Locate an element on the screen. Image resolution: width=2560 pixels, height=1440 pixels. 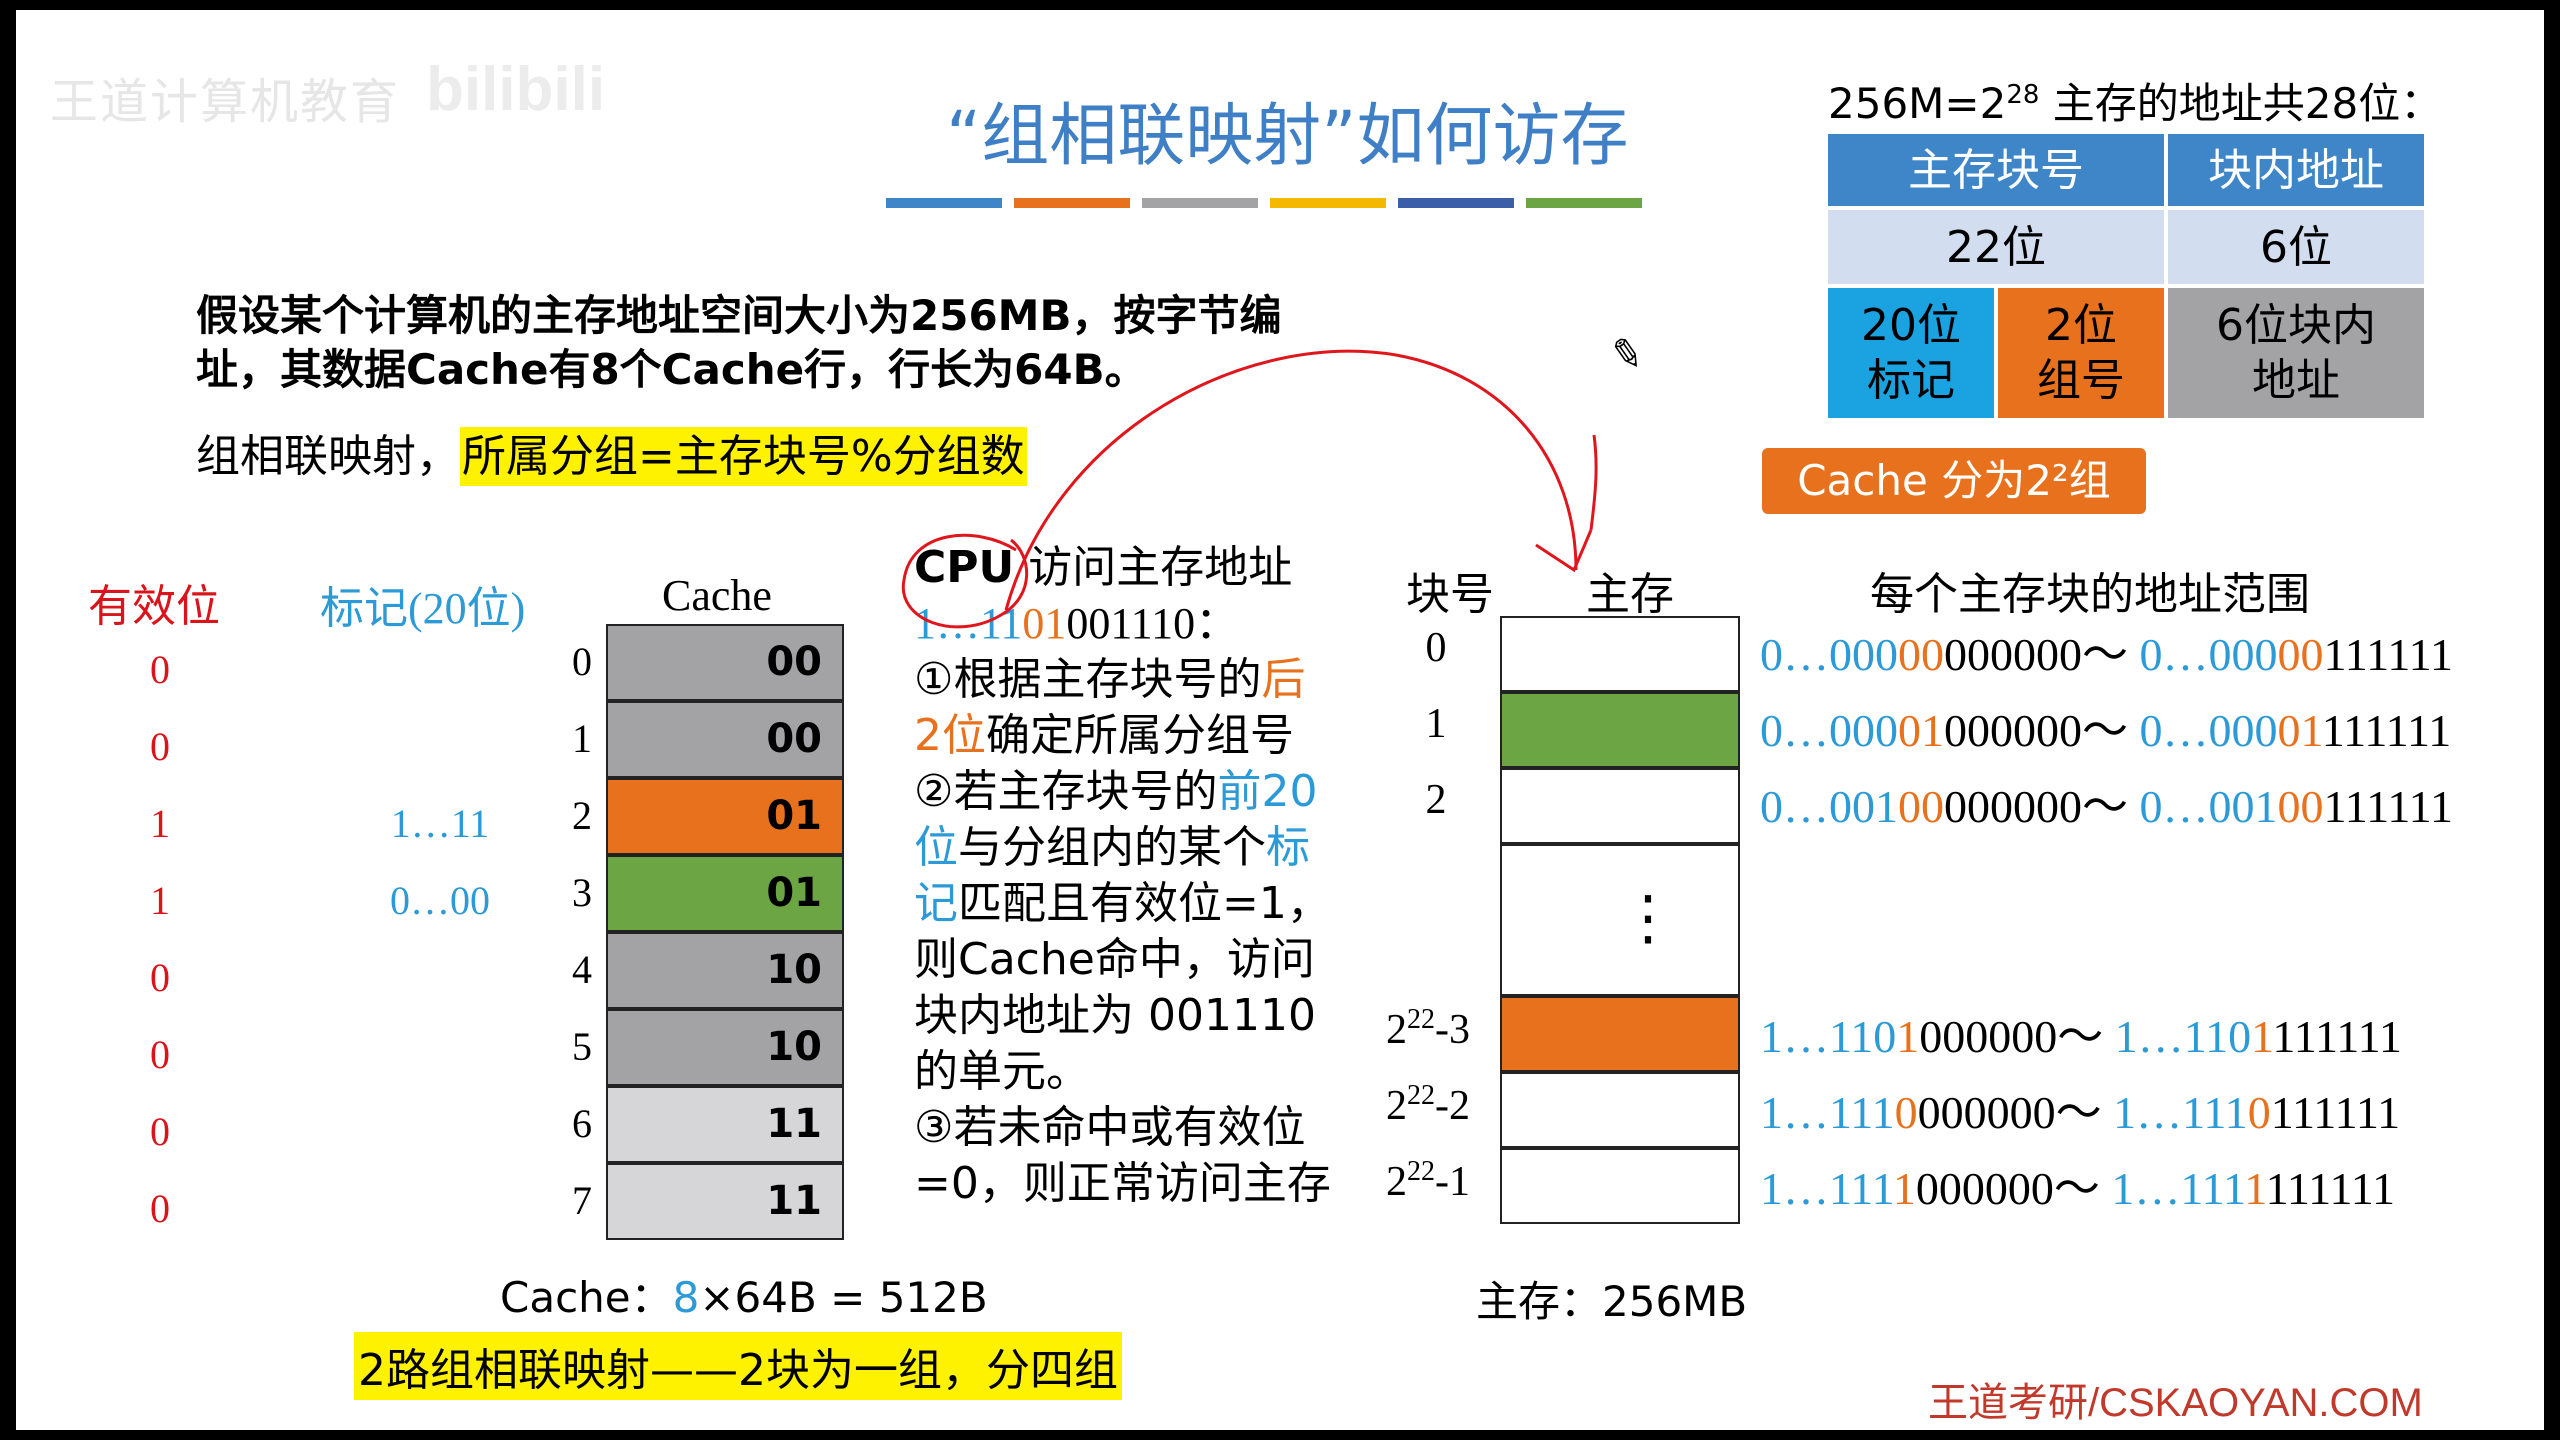
cpu-step-1b: 2位确定所属分组号 is located at coordinates (1122, 736).